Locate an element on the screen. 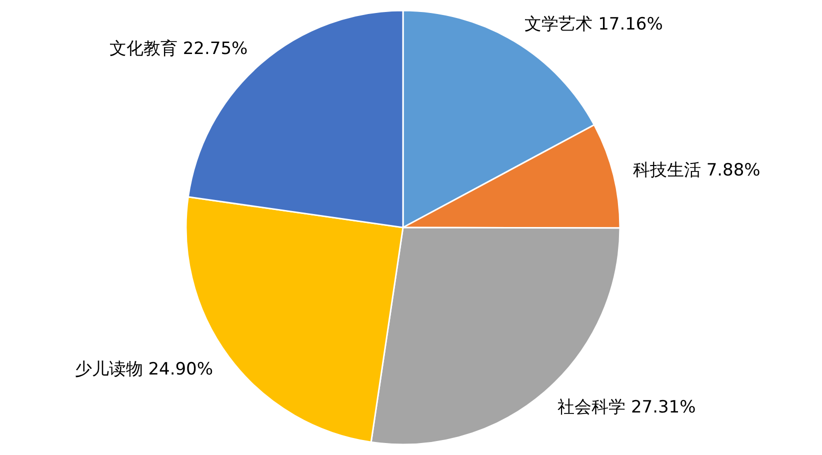 The width and height of the screenshot is (822, 455). slice-label: 少儿读物 24.90% is located at coordinates (144, 370).